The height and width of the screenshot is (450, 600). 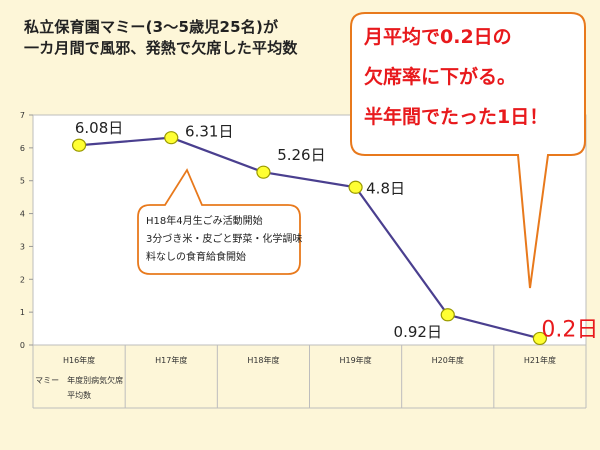 What do you see at coordinates (79, 395) in the screenshot?
I see `legend-label-line-2: 平均数` at bounding box center [79, 395].